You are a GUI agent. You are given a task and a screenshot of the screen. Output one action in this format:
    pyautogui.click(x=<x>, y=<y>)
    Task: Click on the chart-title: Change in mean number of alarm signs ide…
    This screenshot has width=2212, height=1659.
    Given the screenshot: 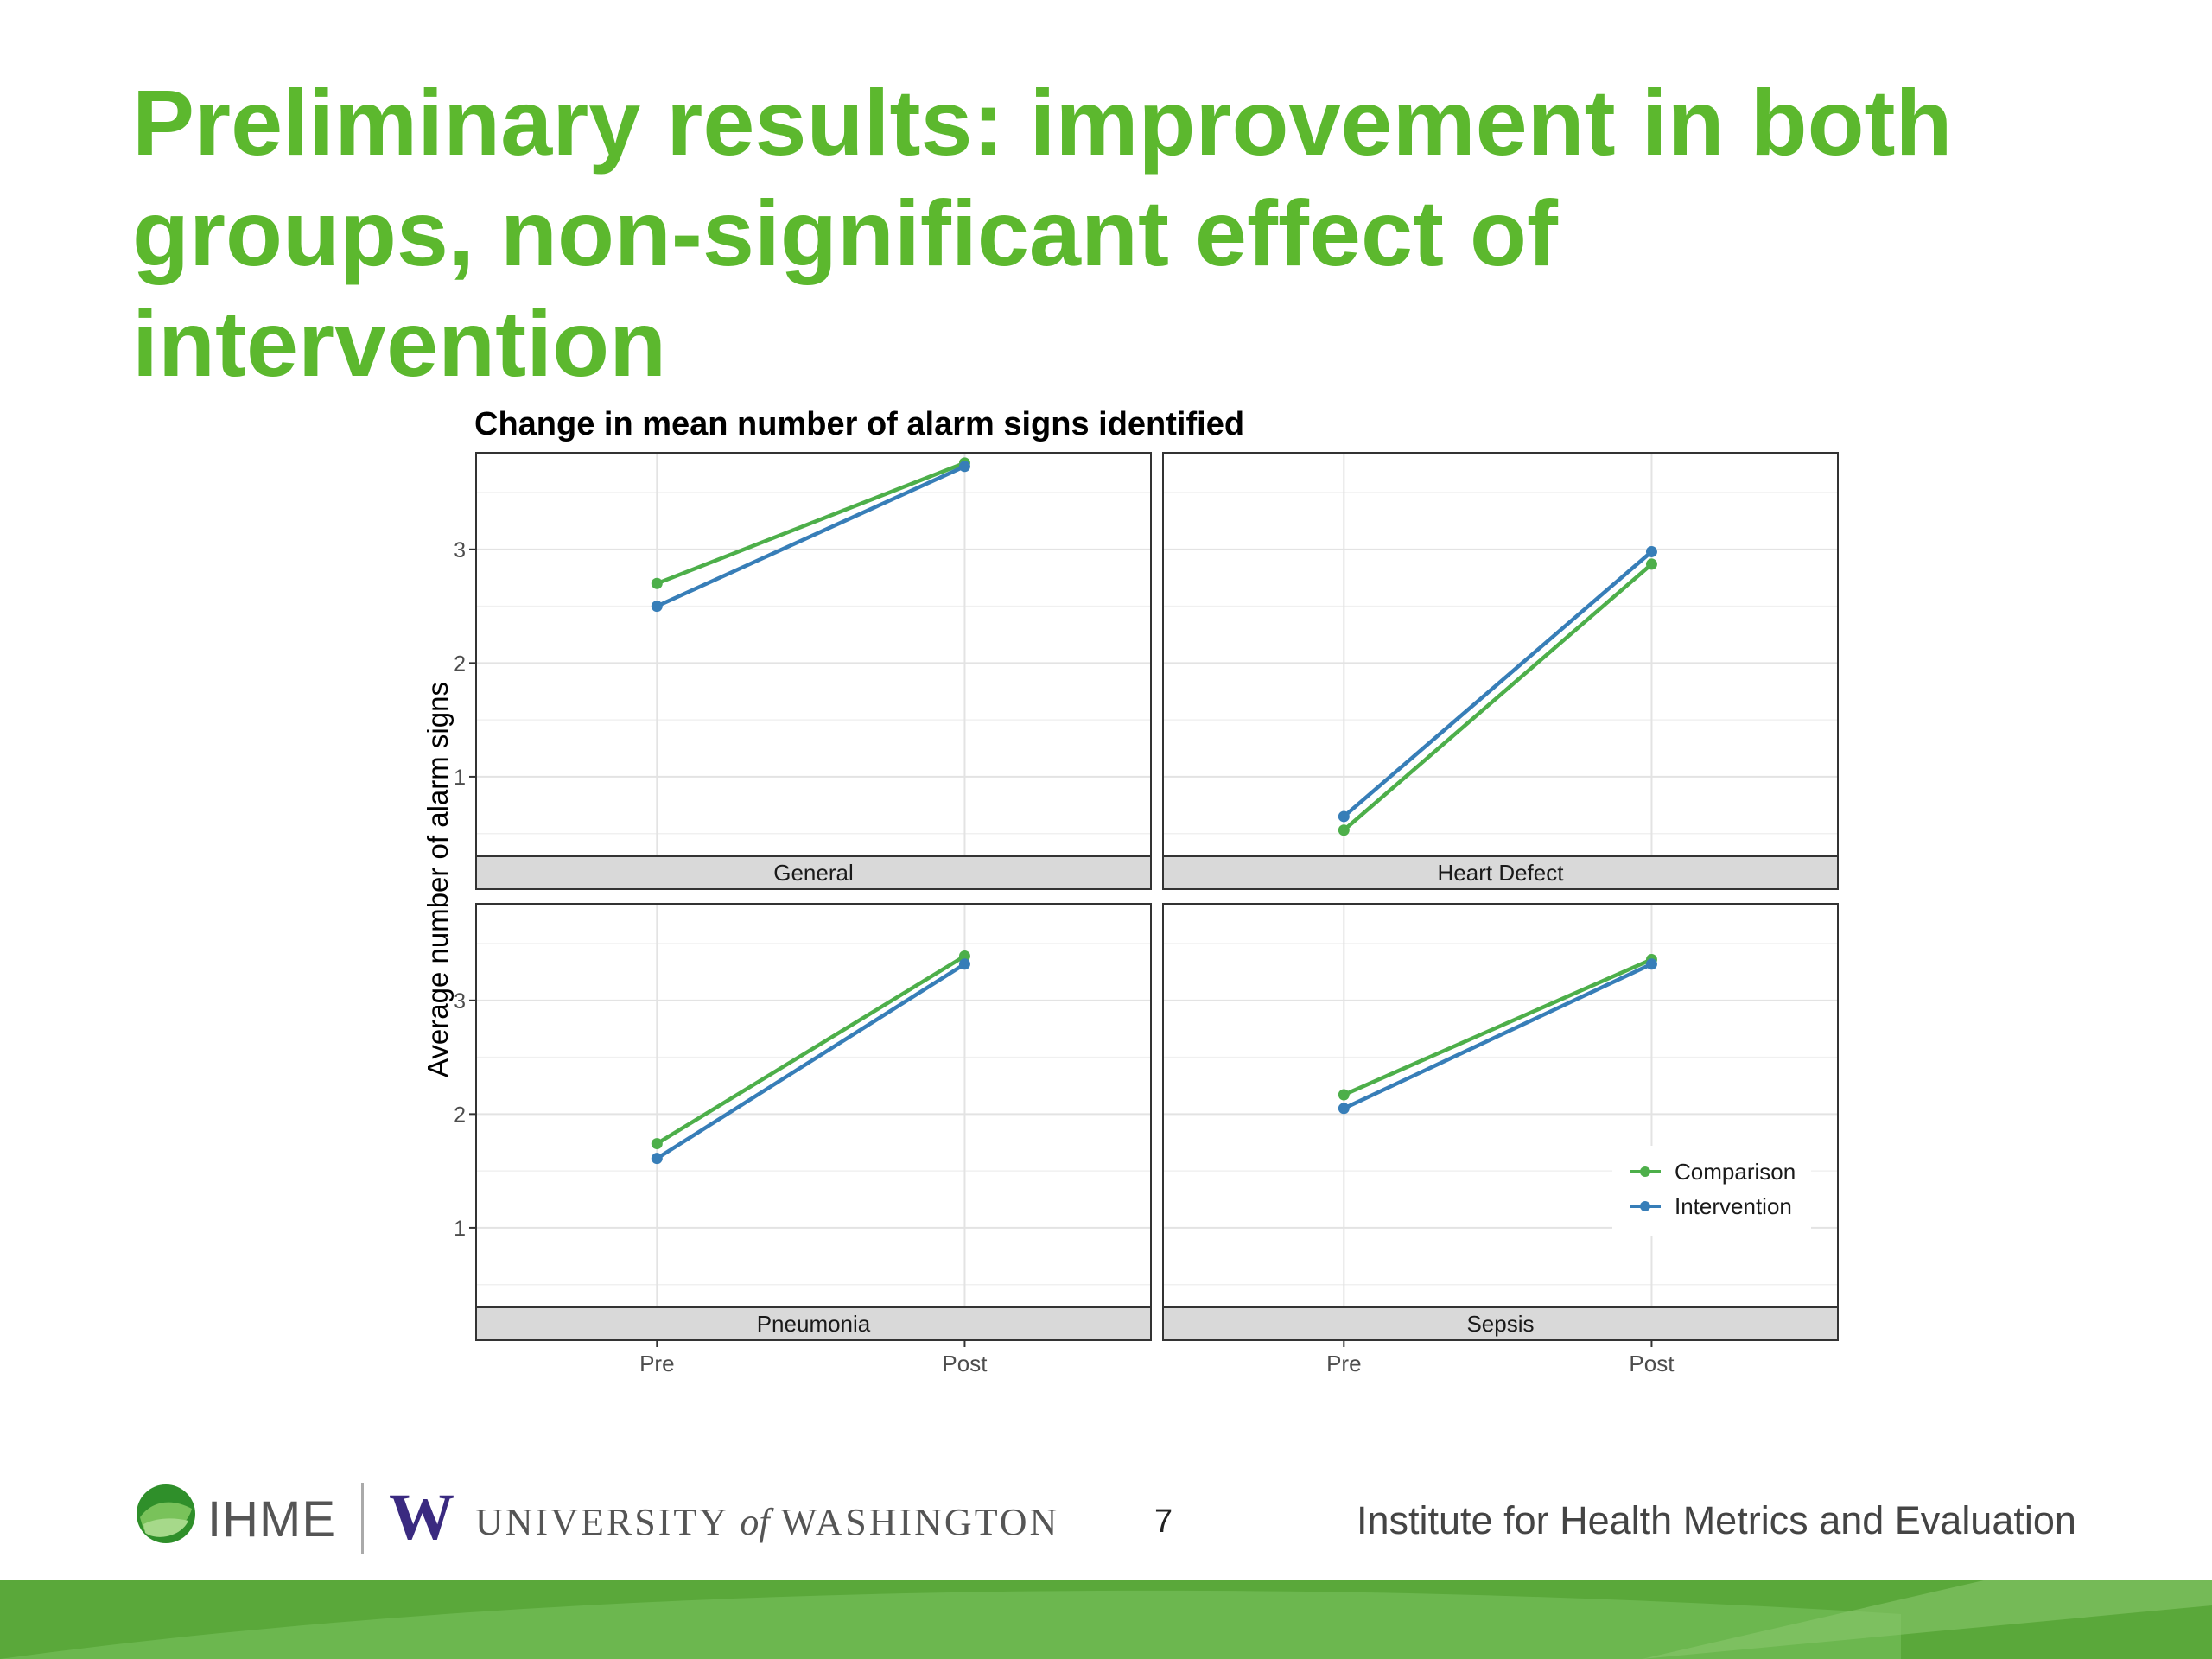 What is the action you would take?
    pyautogui.click(x=859, y=424)
    